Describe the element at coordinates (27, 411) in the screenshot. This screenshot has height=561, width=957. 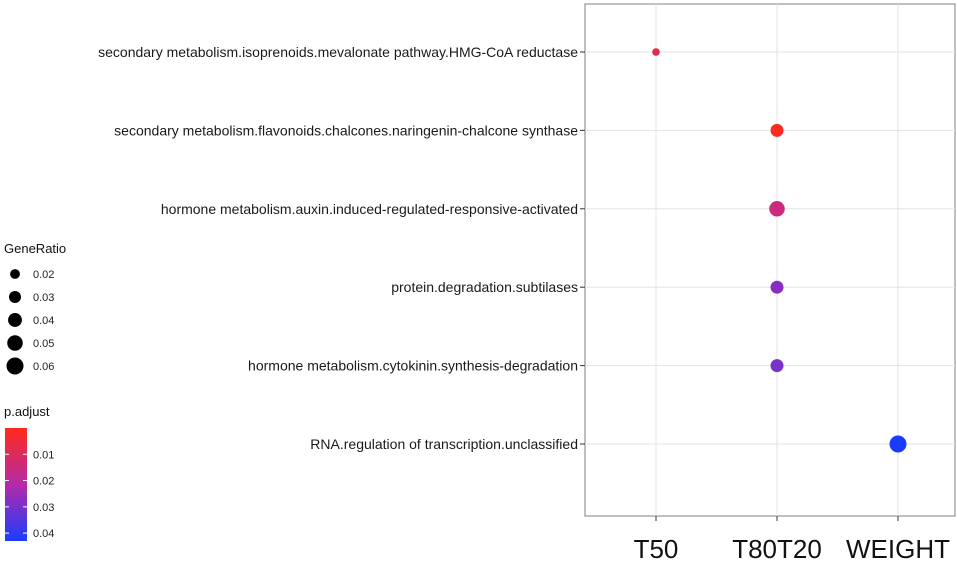
I see `color-legend-title: p.adjust` at that location.